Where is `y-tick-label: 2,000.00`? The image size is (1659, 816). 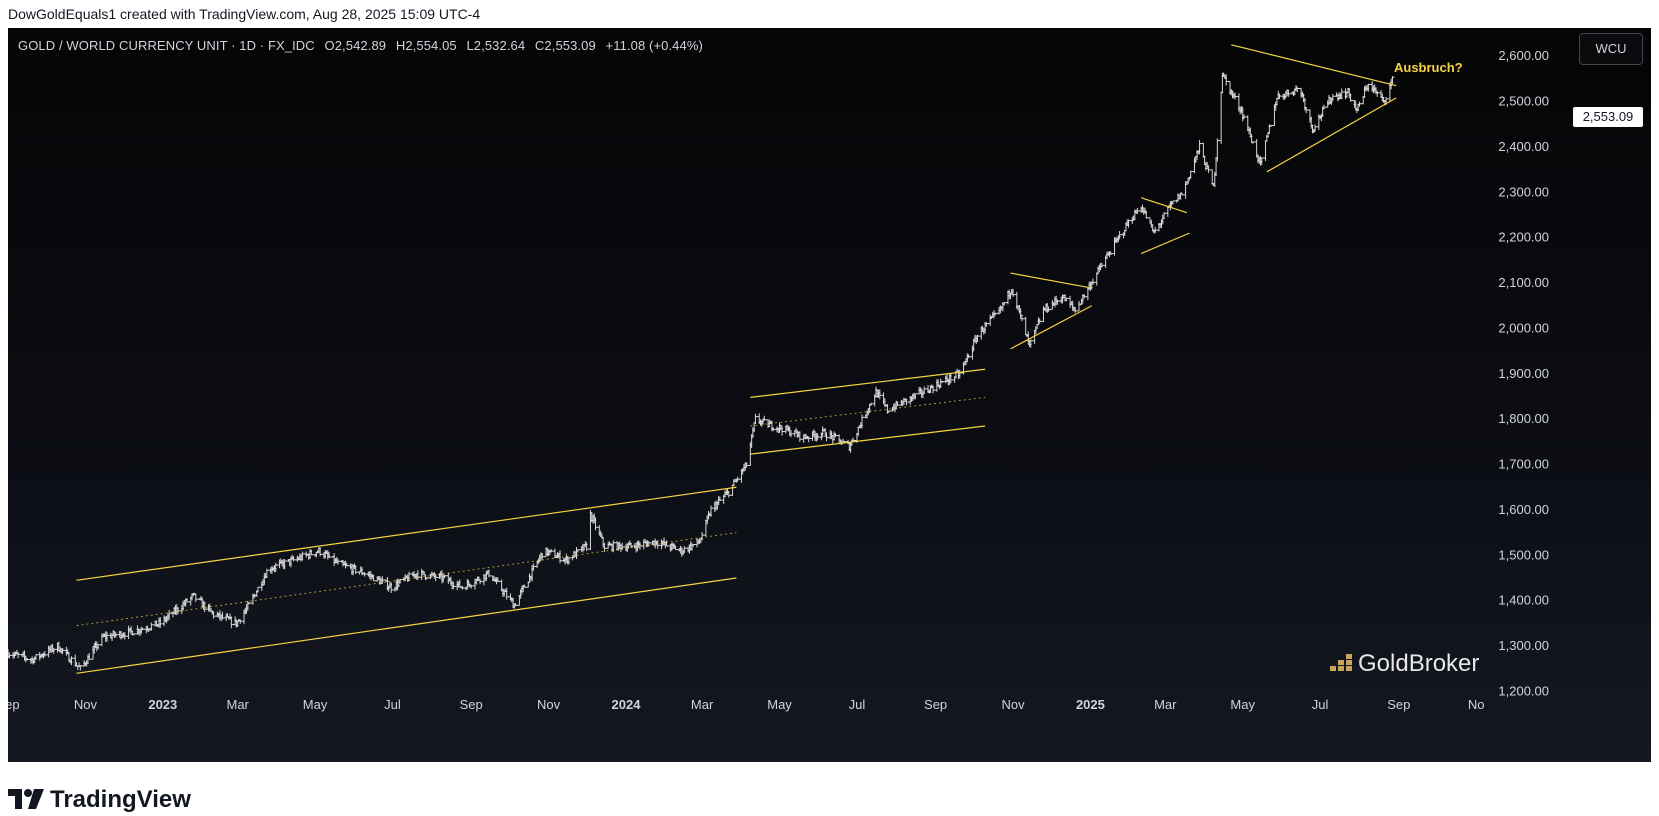
y-tick-label: 2,000.00 is located at coordinates (1523, 327).